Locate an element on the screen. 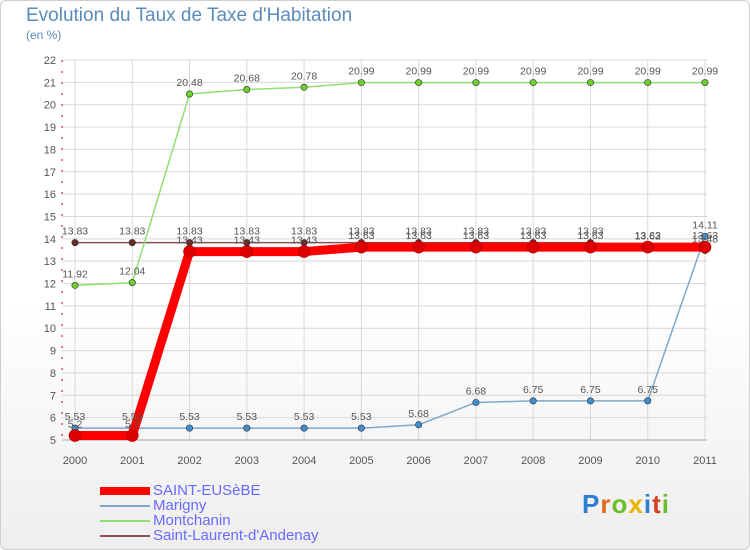 The width and height of the screenshot is (750, 550). y-tick-label: 22 is located at coordinates (50, 61).